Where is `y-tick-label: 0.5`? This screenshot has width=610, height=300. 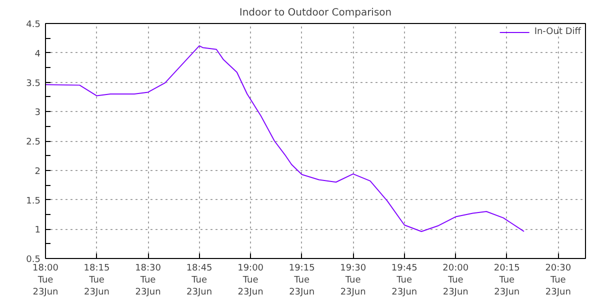 y-tick-label: 0.5 is located at coordinates (33, 260).